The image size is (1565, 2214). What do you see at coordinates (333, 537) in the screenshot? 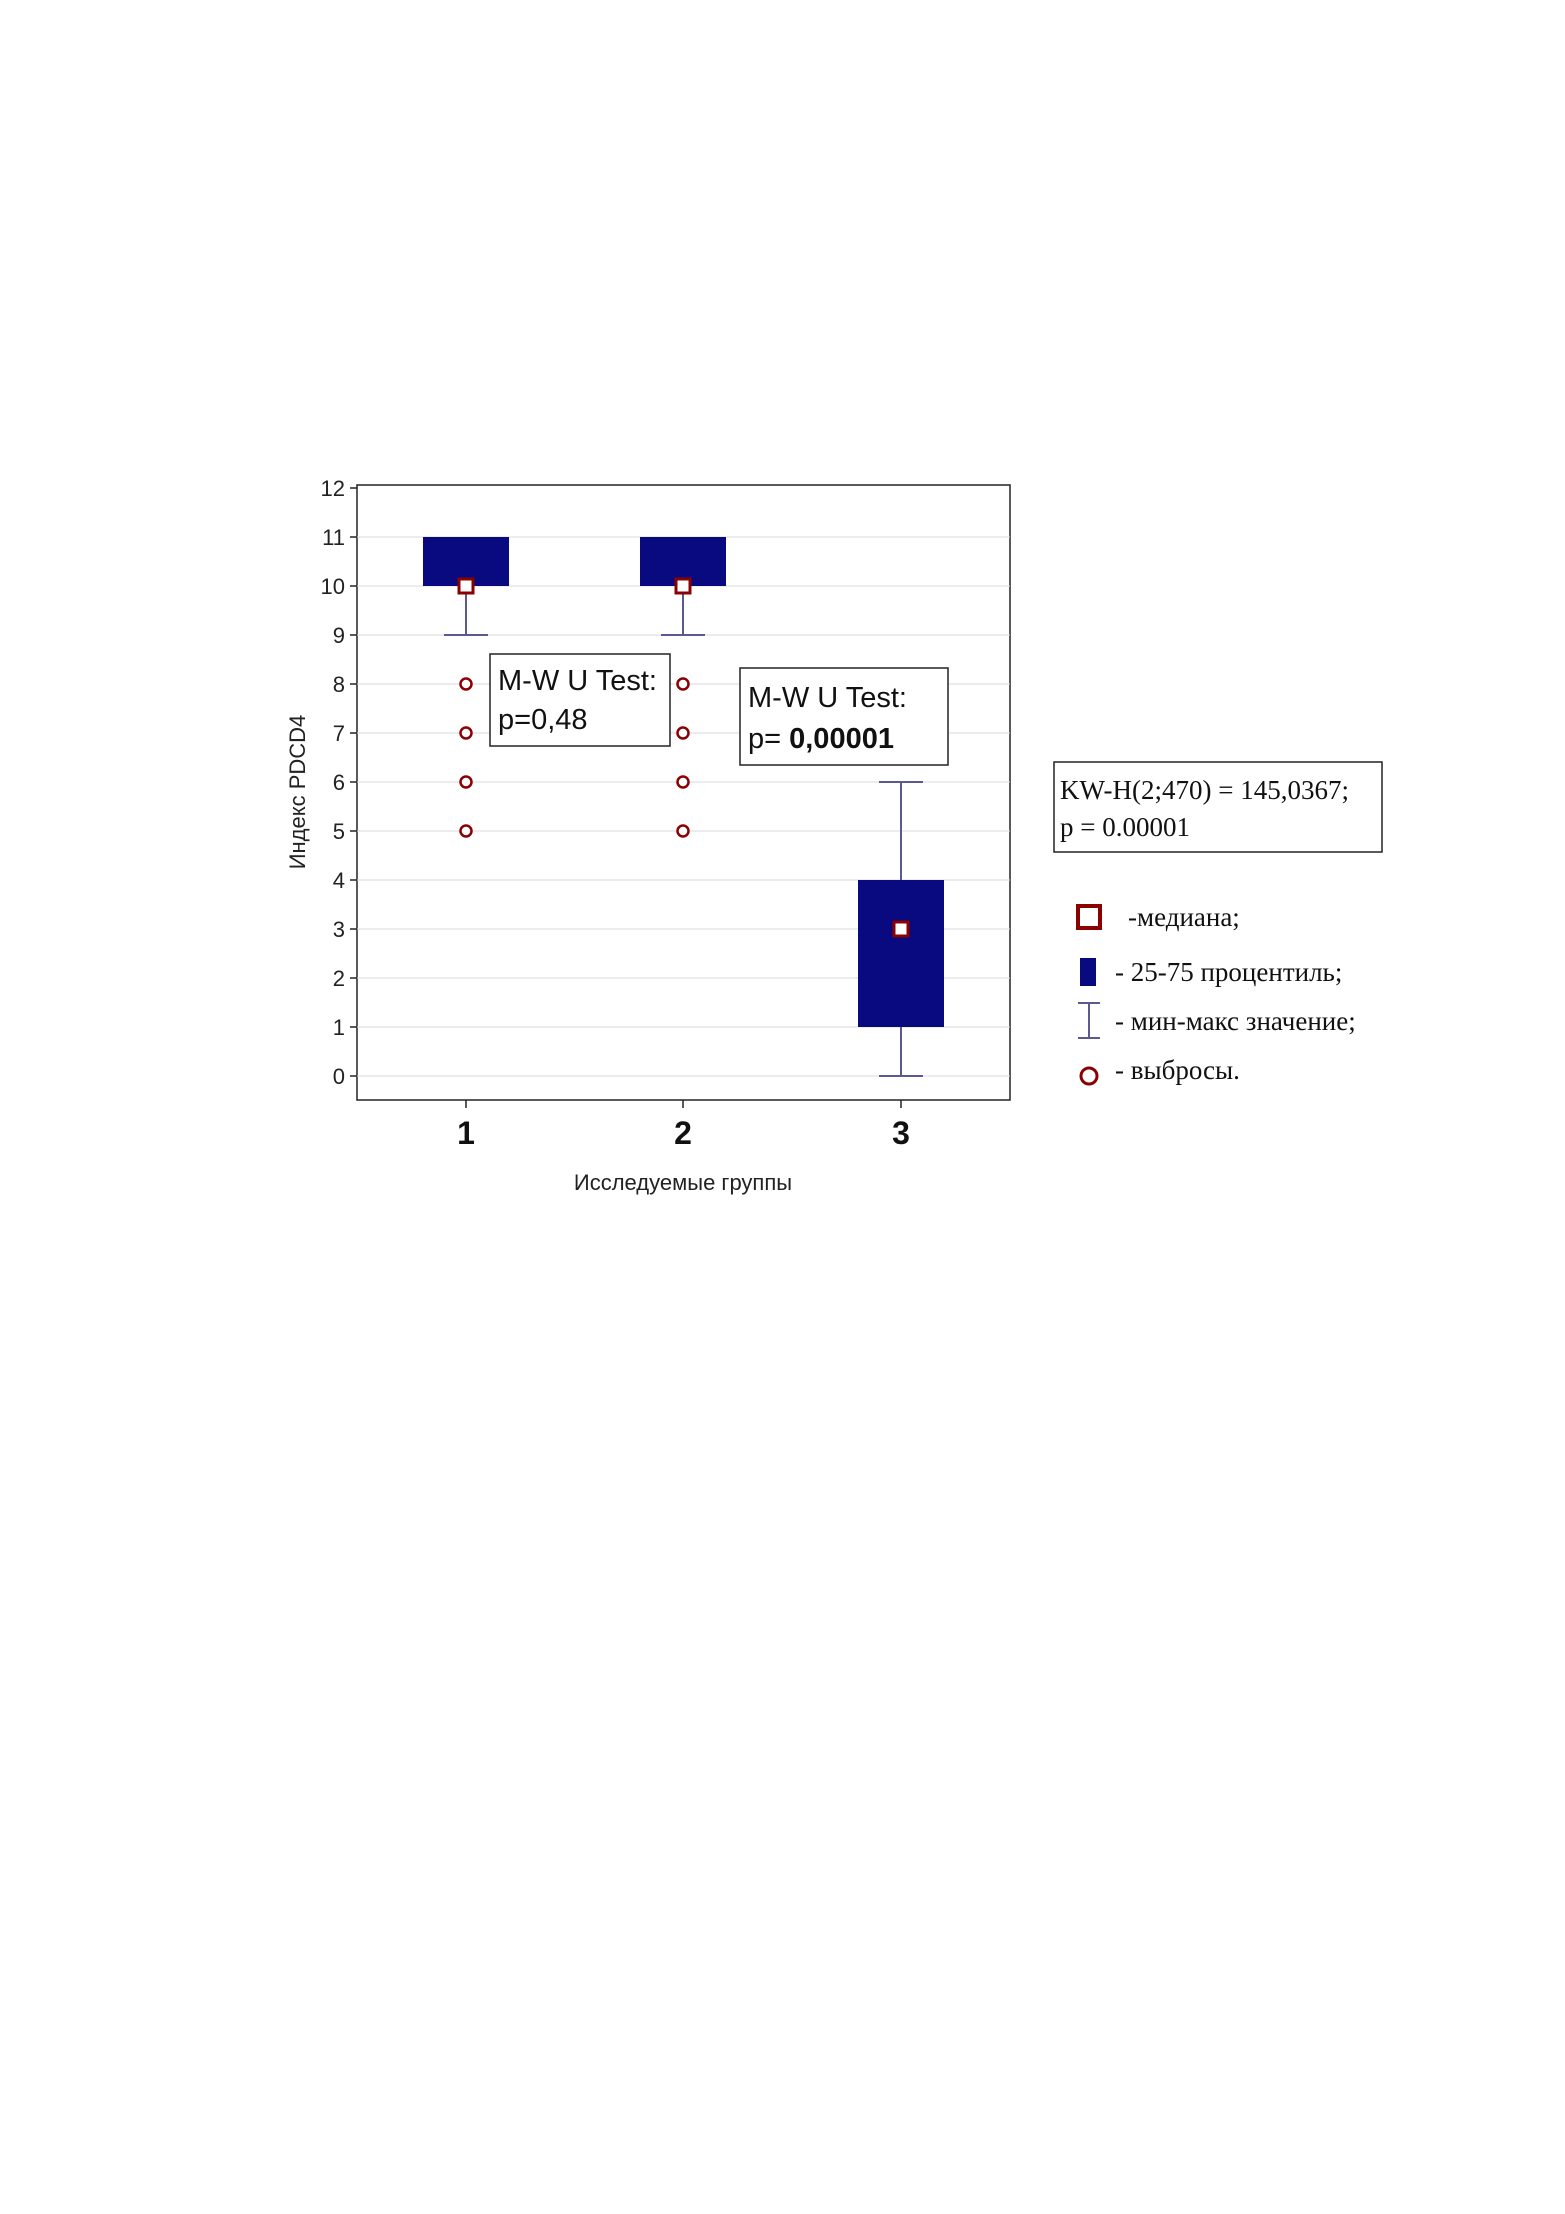
I see `y-tick-label: 11` at bounding box center [333, 537].